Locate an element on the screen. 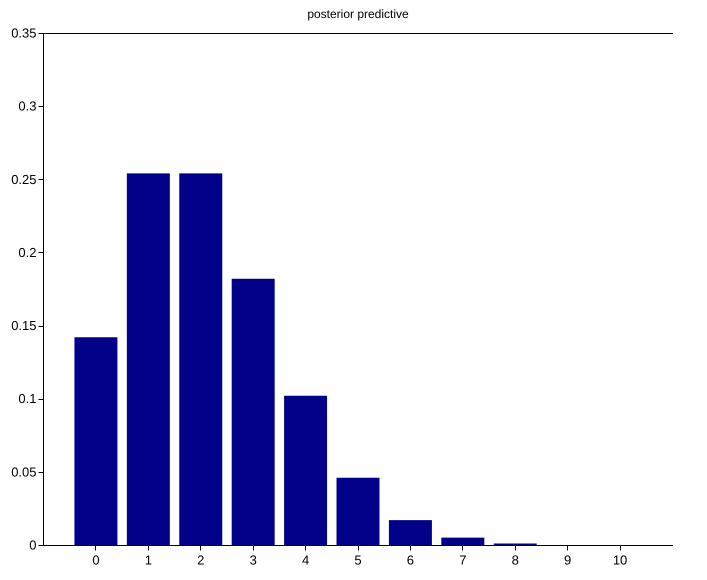 This screenshot has width=707, height=580. y-tick-label: 0.25 is located at coordinates (23, 179).